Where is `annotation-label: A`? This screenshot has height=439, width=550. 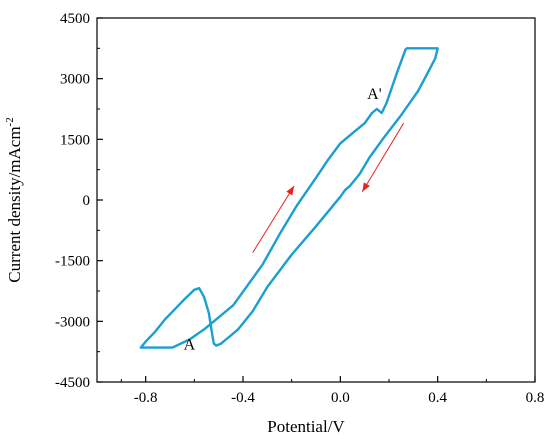
annotation-label: A is located at coordinates (190, 345).